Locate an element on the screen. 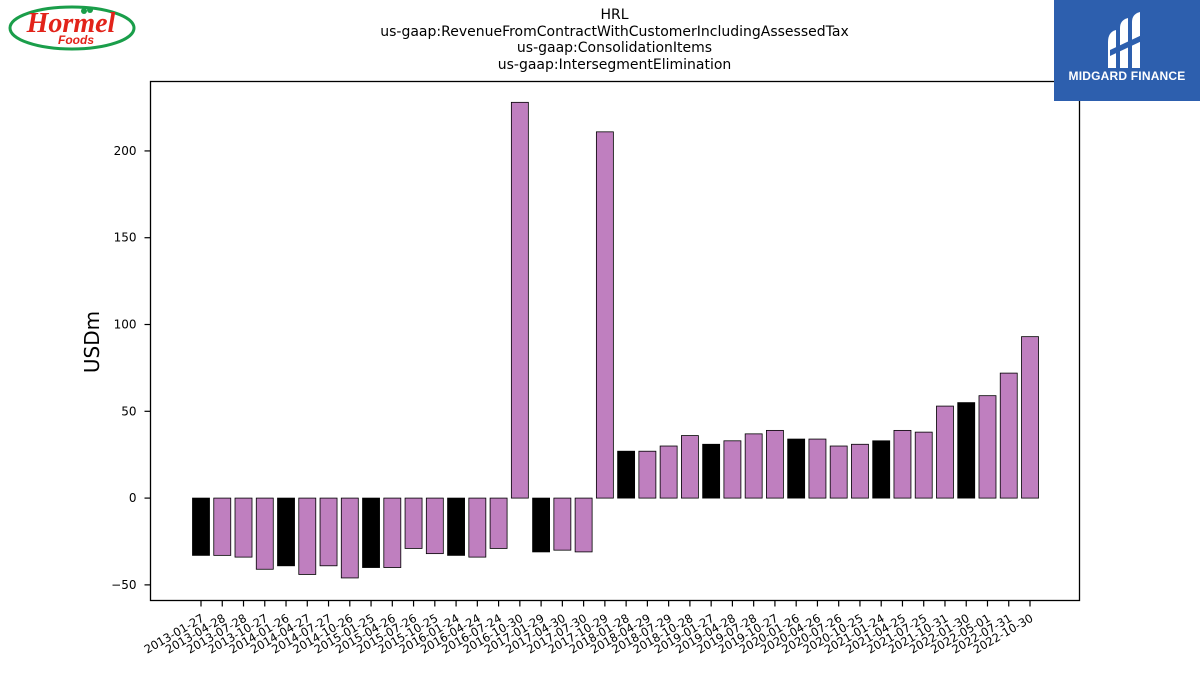 The width and height of the screenshot is (1200, 675). y-tick-label: 100 is located at coordinates (125, 325).